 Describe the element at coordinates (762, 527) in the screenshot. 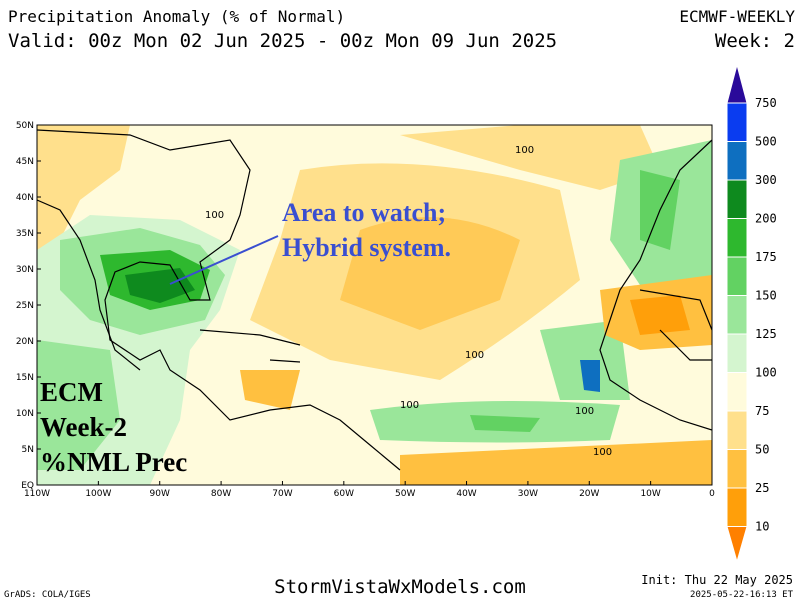

I see `colorbar-label: 10` at that location.